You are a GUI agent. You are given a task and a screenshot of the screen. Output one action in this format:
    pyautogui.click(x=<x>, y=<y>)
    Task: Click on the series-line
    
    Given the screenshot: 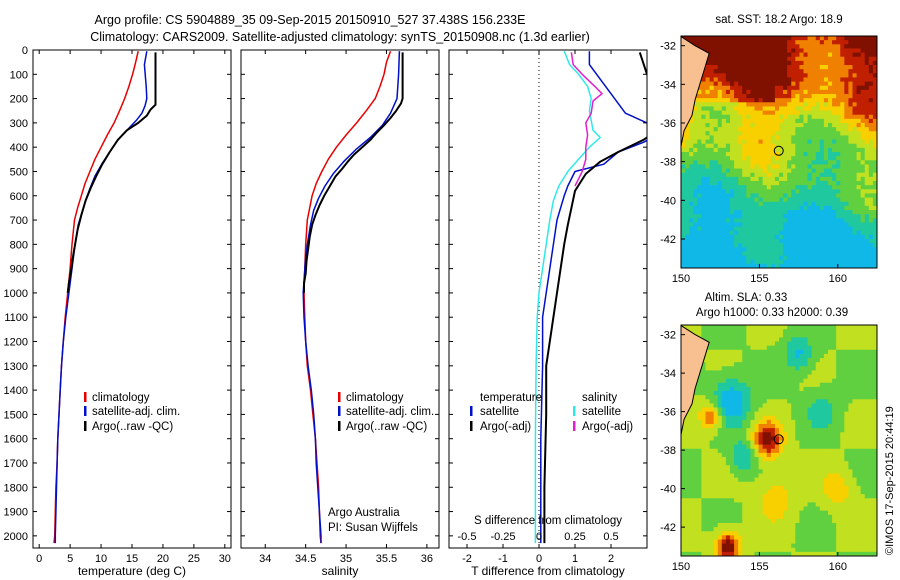 What is the action you would take?
    pyautogui.click(x=593, y=297)
    